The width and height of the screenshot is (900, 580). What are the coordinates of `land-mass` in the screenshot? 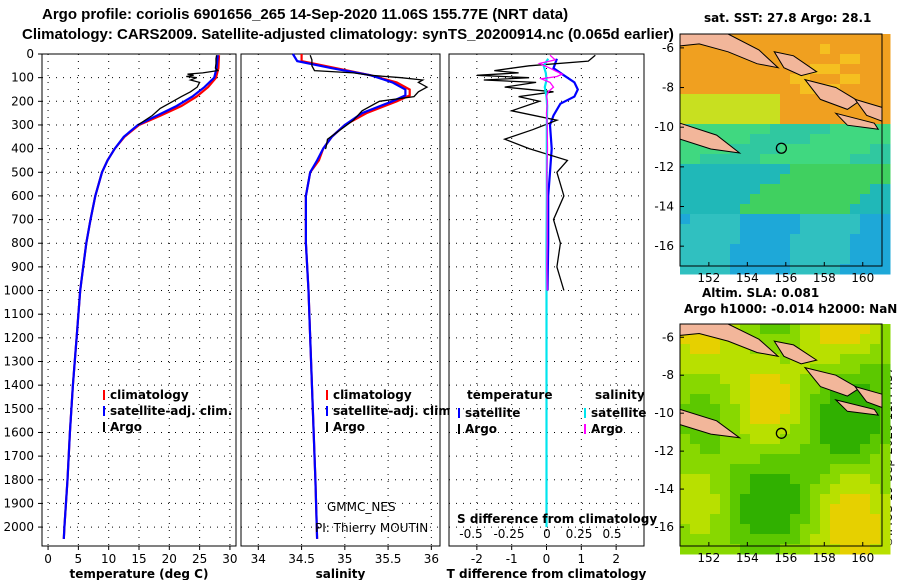 It's located at (795, 64).